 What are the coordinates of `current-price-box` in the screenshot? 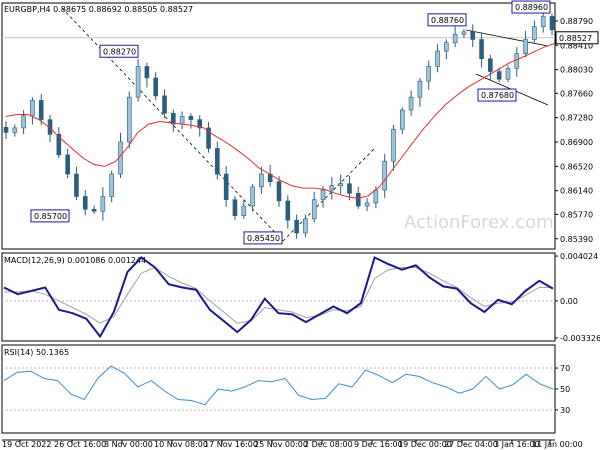 It's located at (577, 38).